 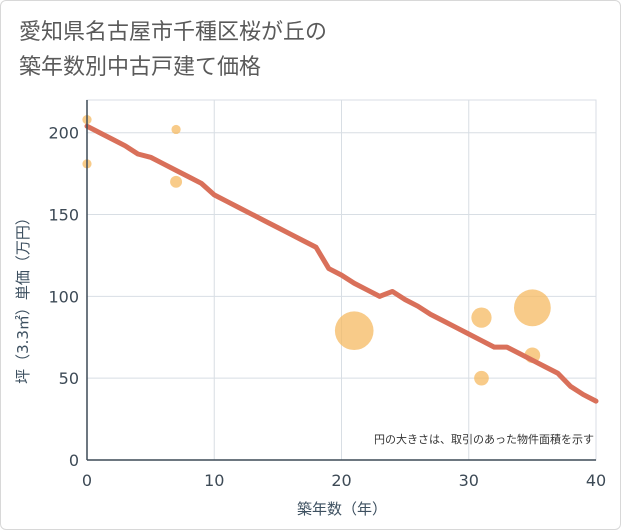 What do you see at coordinates (74, 460) in the screenshot?
I see `y-tick-label: 0` at bounding box center [74, 460].